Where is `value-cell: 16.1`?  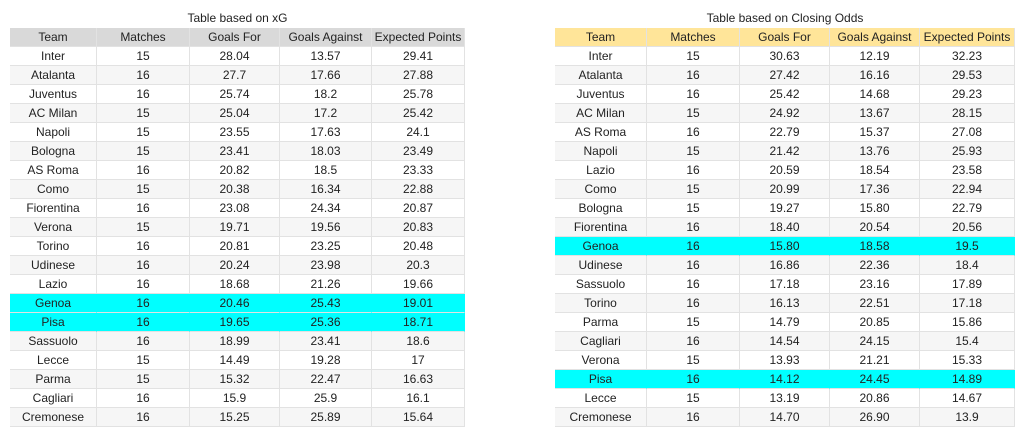 value-cell: 16.1 is located at coordinates (418, 398).